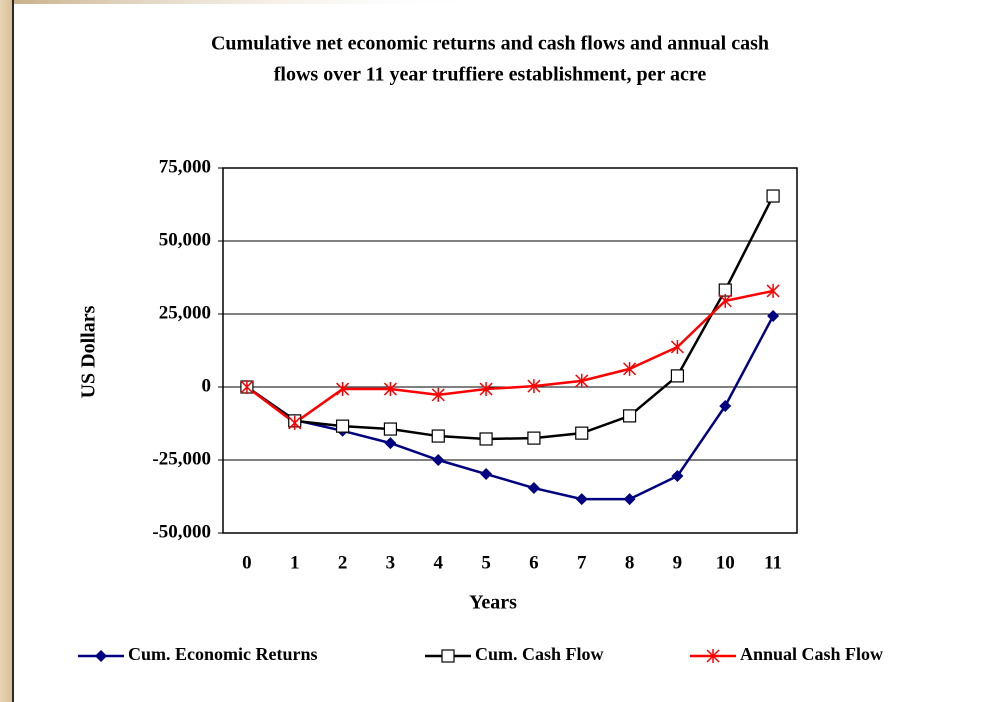  Describe the element at coordinates (582, 562) in the screenshot. I see `x-tick-label: 7` at that location.